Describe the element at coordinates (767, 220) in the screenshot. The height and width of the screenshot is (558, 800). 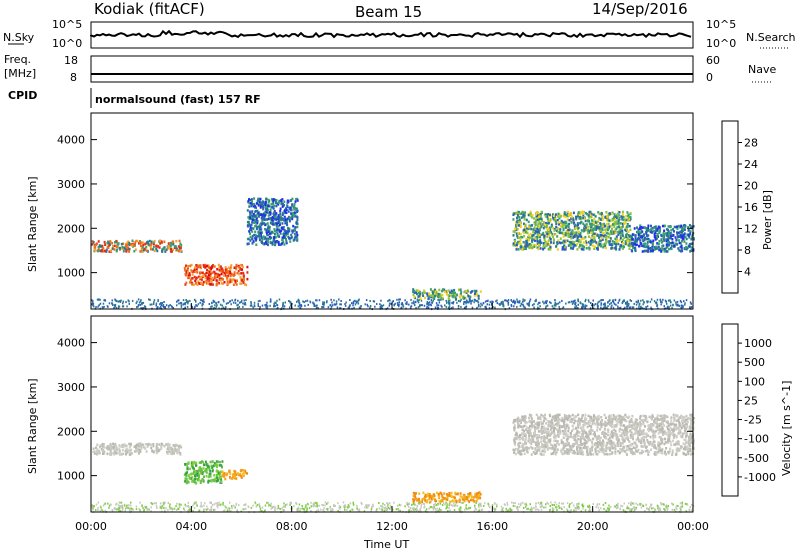
I see `power-colorbar-label: Power [dB]` at that location.